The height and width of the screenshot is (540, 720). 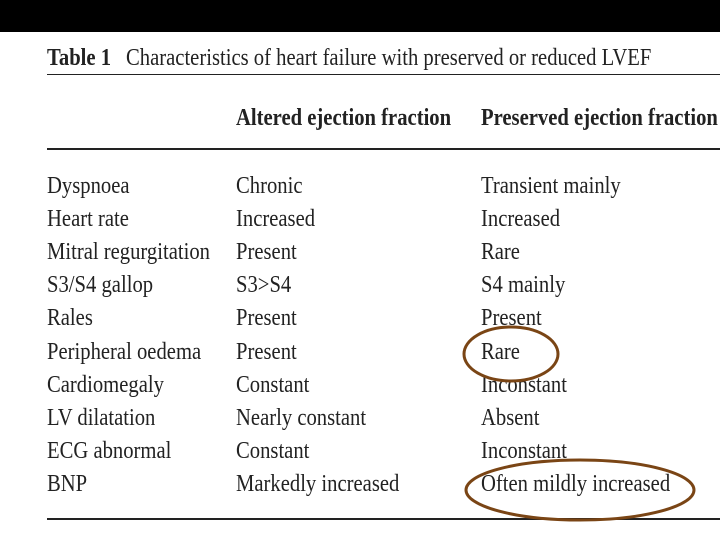 I want to click on row-label: LV dilatation, so click(x=101, y=417).